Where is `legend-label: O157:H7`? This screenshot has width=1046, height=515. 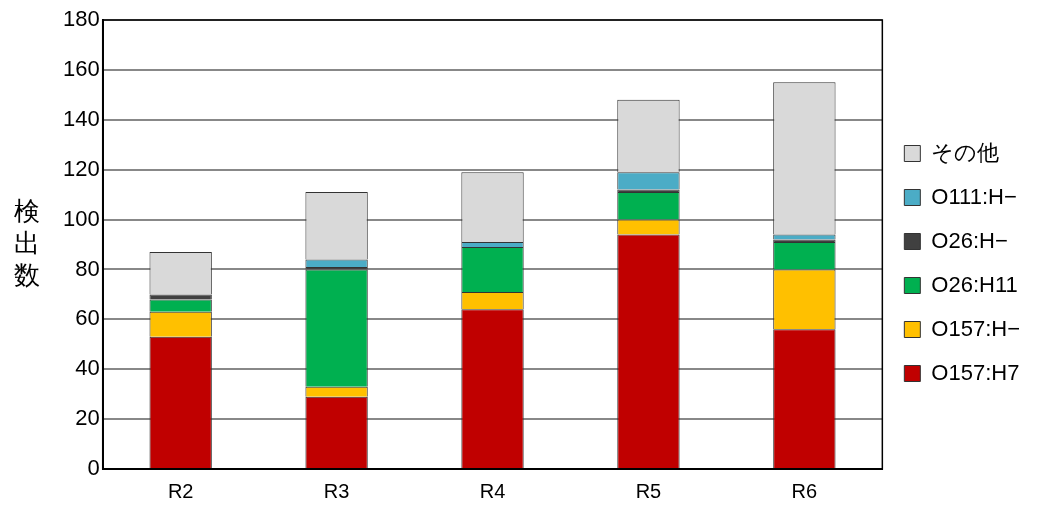 legend-label: O157:H7 is located at coordinates (975, 372).